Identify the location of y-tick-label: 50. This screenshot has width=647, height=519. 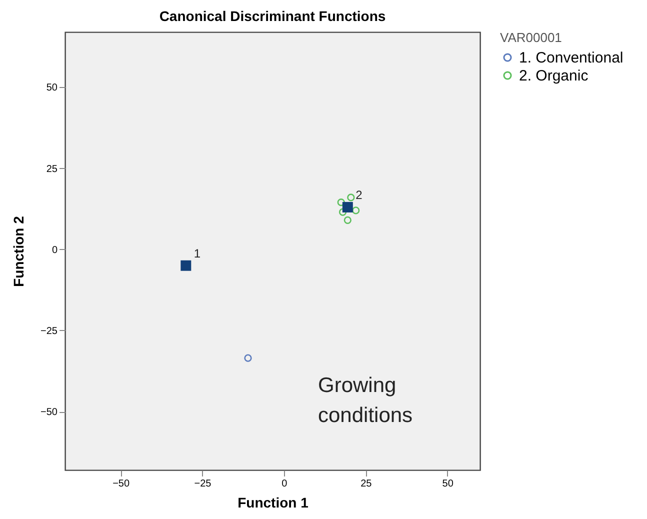
(52, 88).